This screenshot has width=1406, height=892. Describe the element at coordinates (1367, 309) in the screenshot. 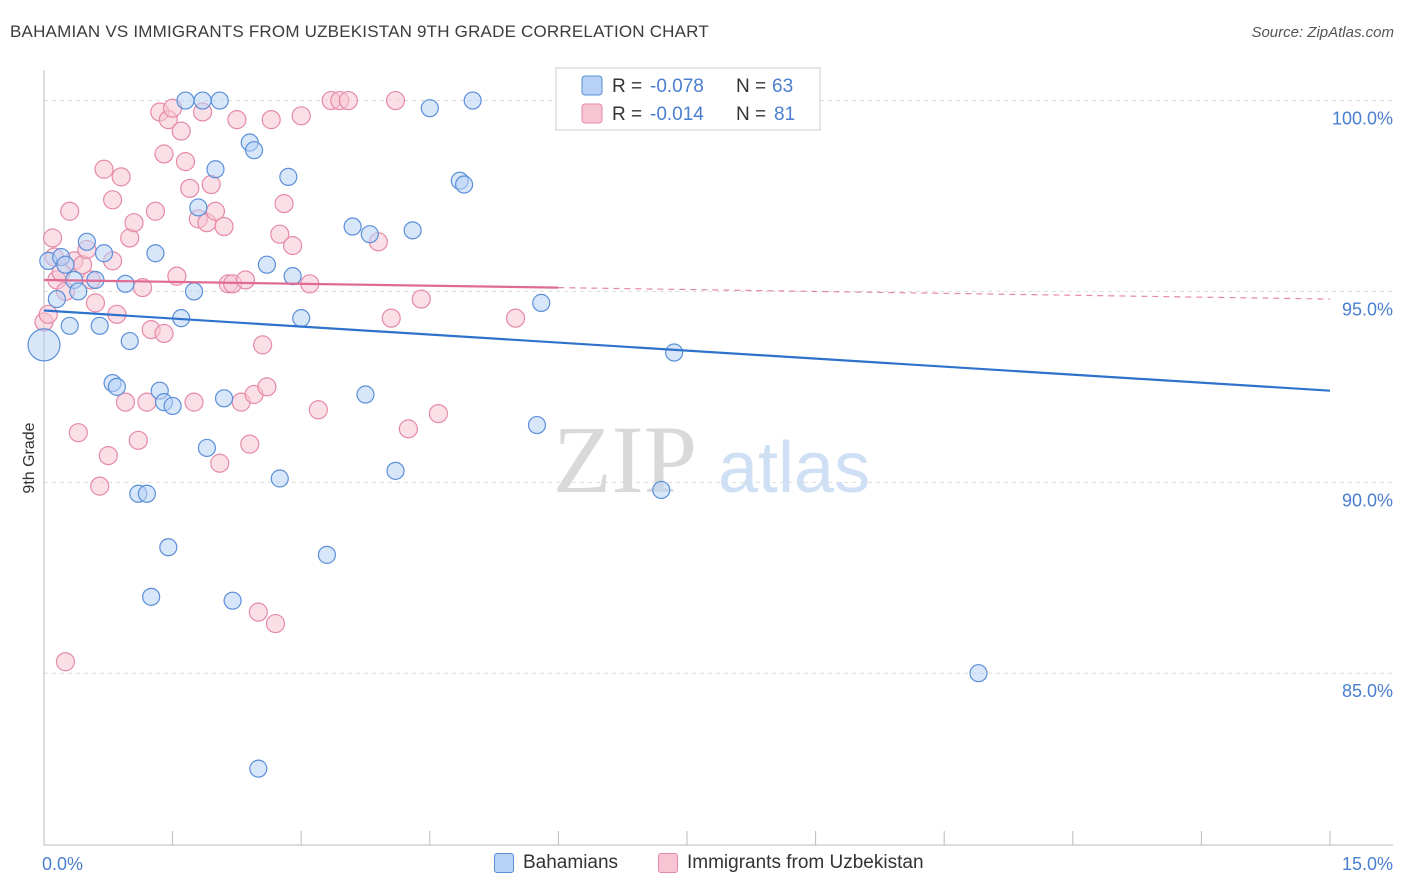

I see `y-tick-label-2: 95.0%` at that location.